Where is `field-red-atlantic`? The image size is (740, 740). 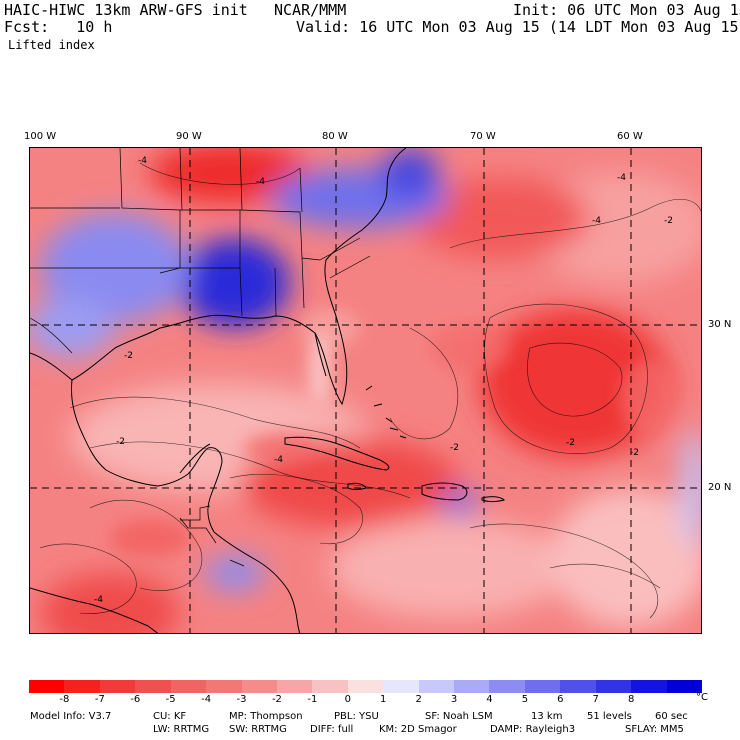
field-red-atlantic is located at coordinates (575, 383).